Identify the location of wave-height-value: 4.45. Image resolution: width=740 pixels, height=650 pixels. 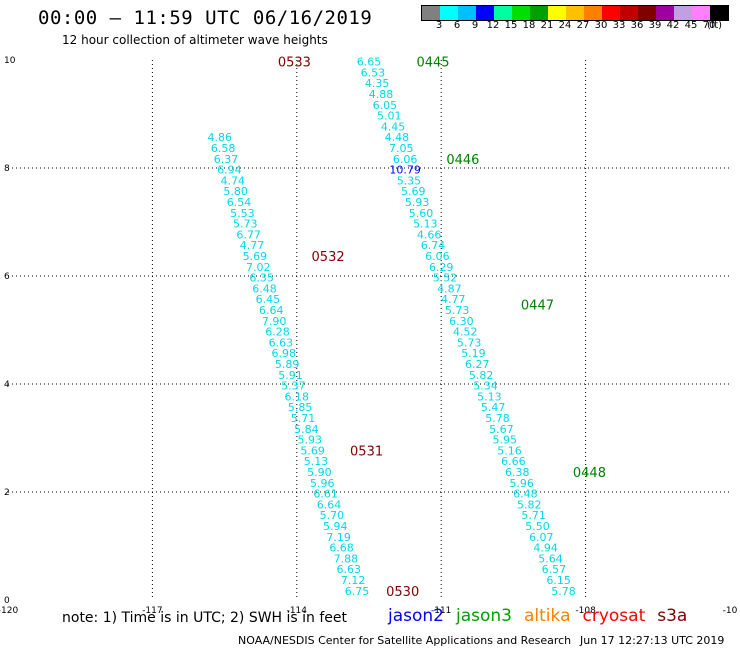
(393, 126).